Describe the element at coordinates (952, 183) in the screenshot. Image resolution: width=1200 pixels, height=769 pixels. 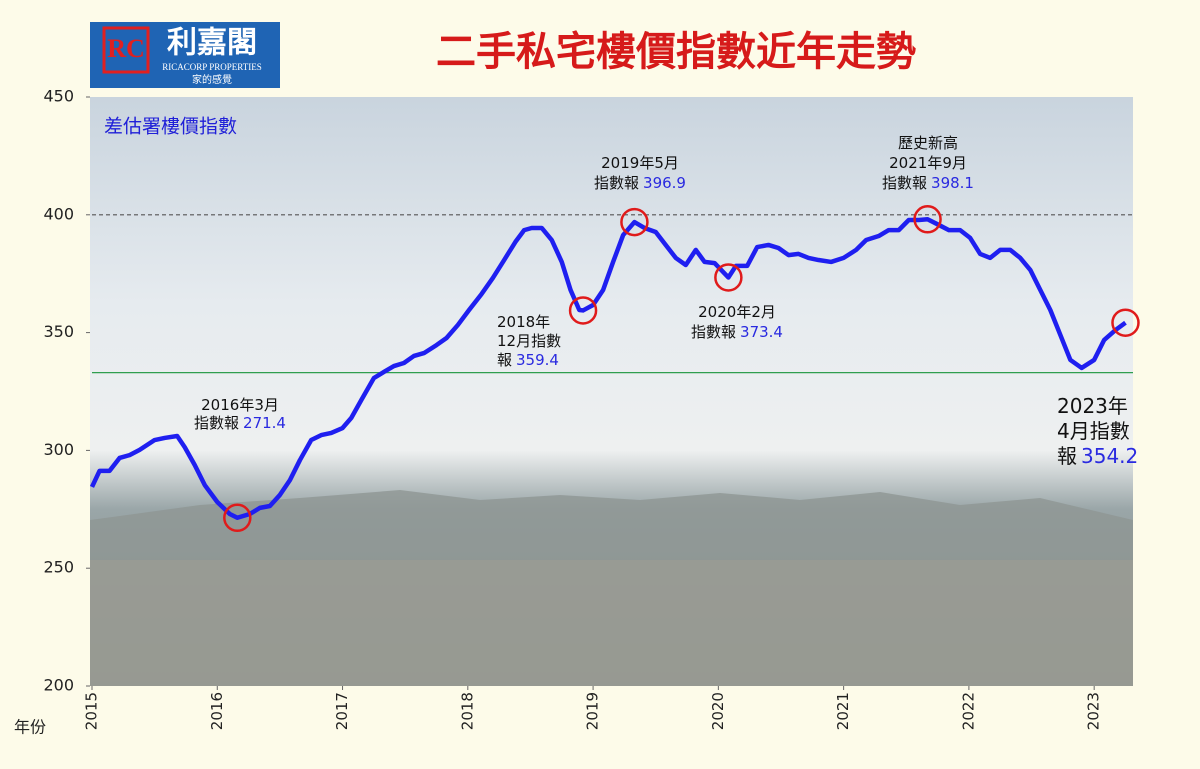
I see `value-label: 398.1` at that location.